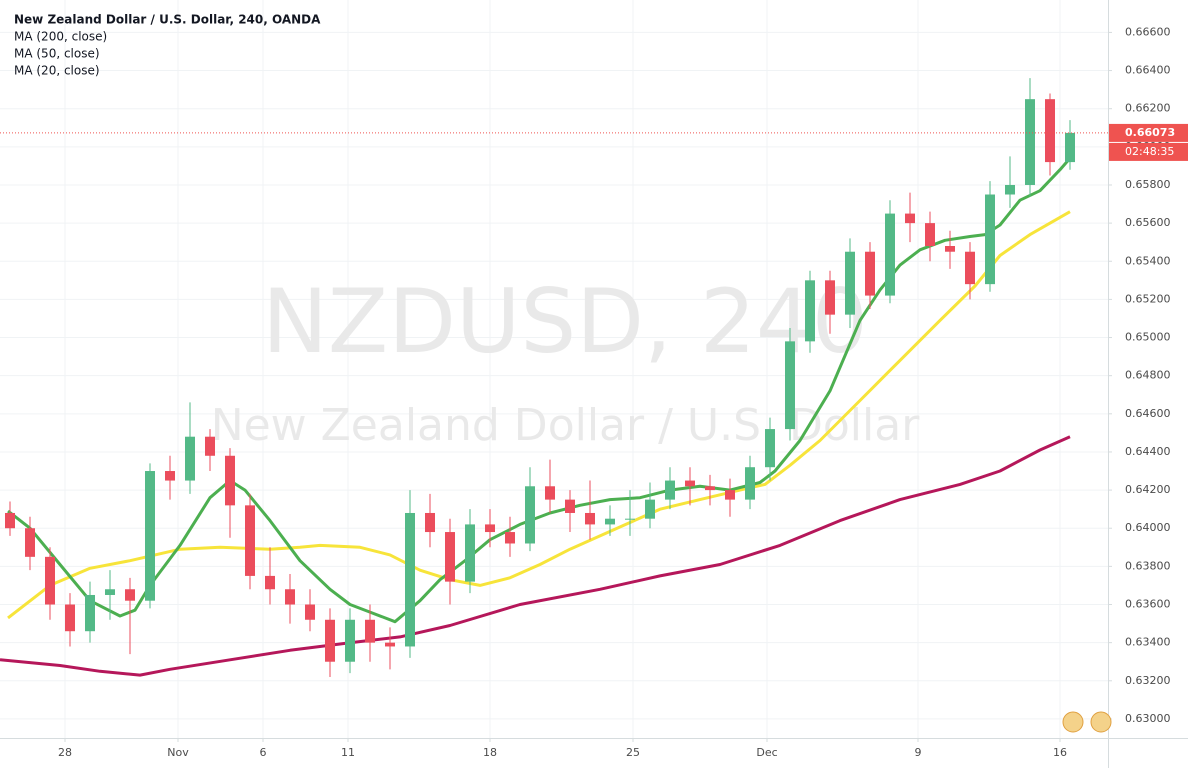 This screenshot has width=1188, height=768. Describe the element at coordinates (490, 752) in the screenshot. I see `x-tick-label: 18` at that location.